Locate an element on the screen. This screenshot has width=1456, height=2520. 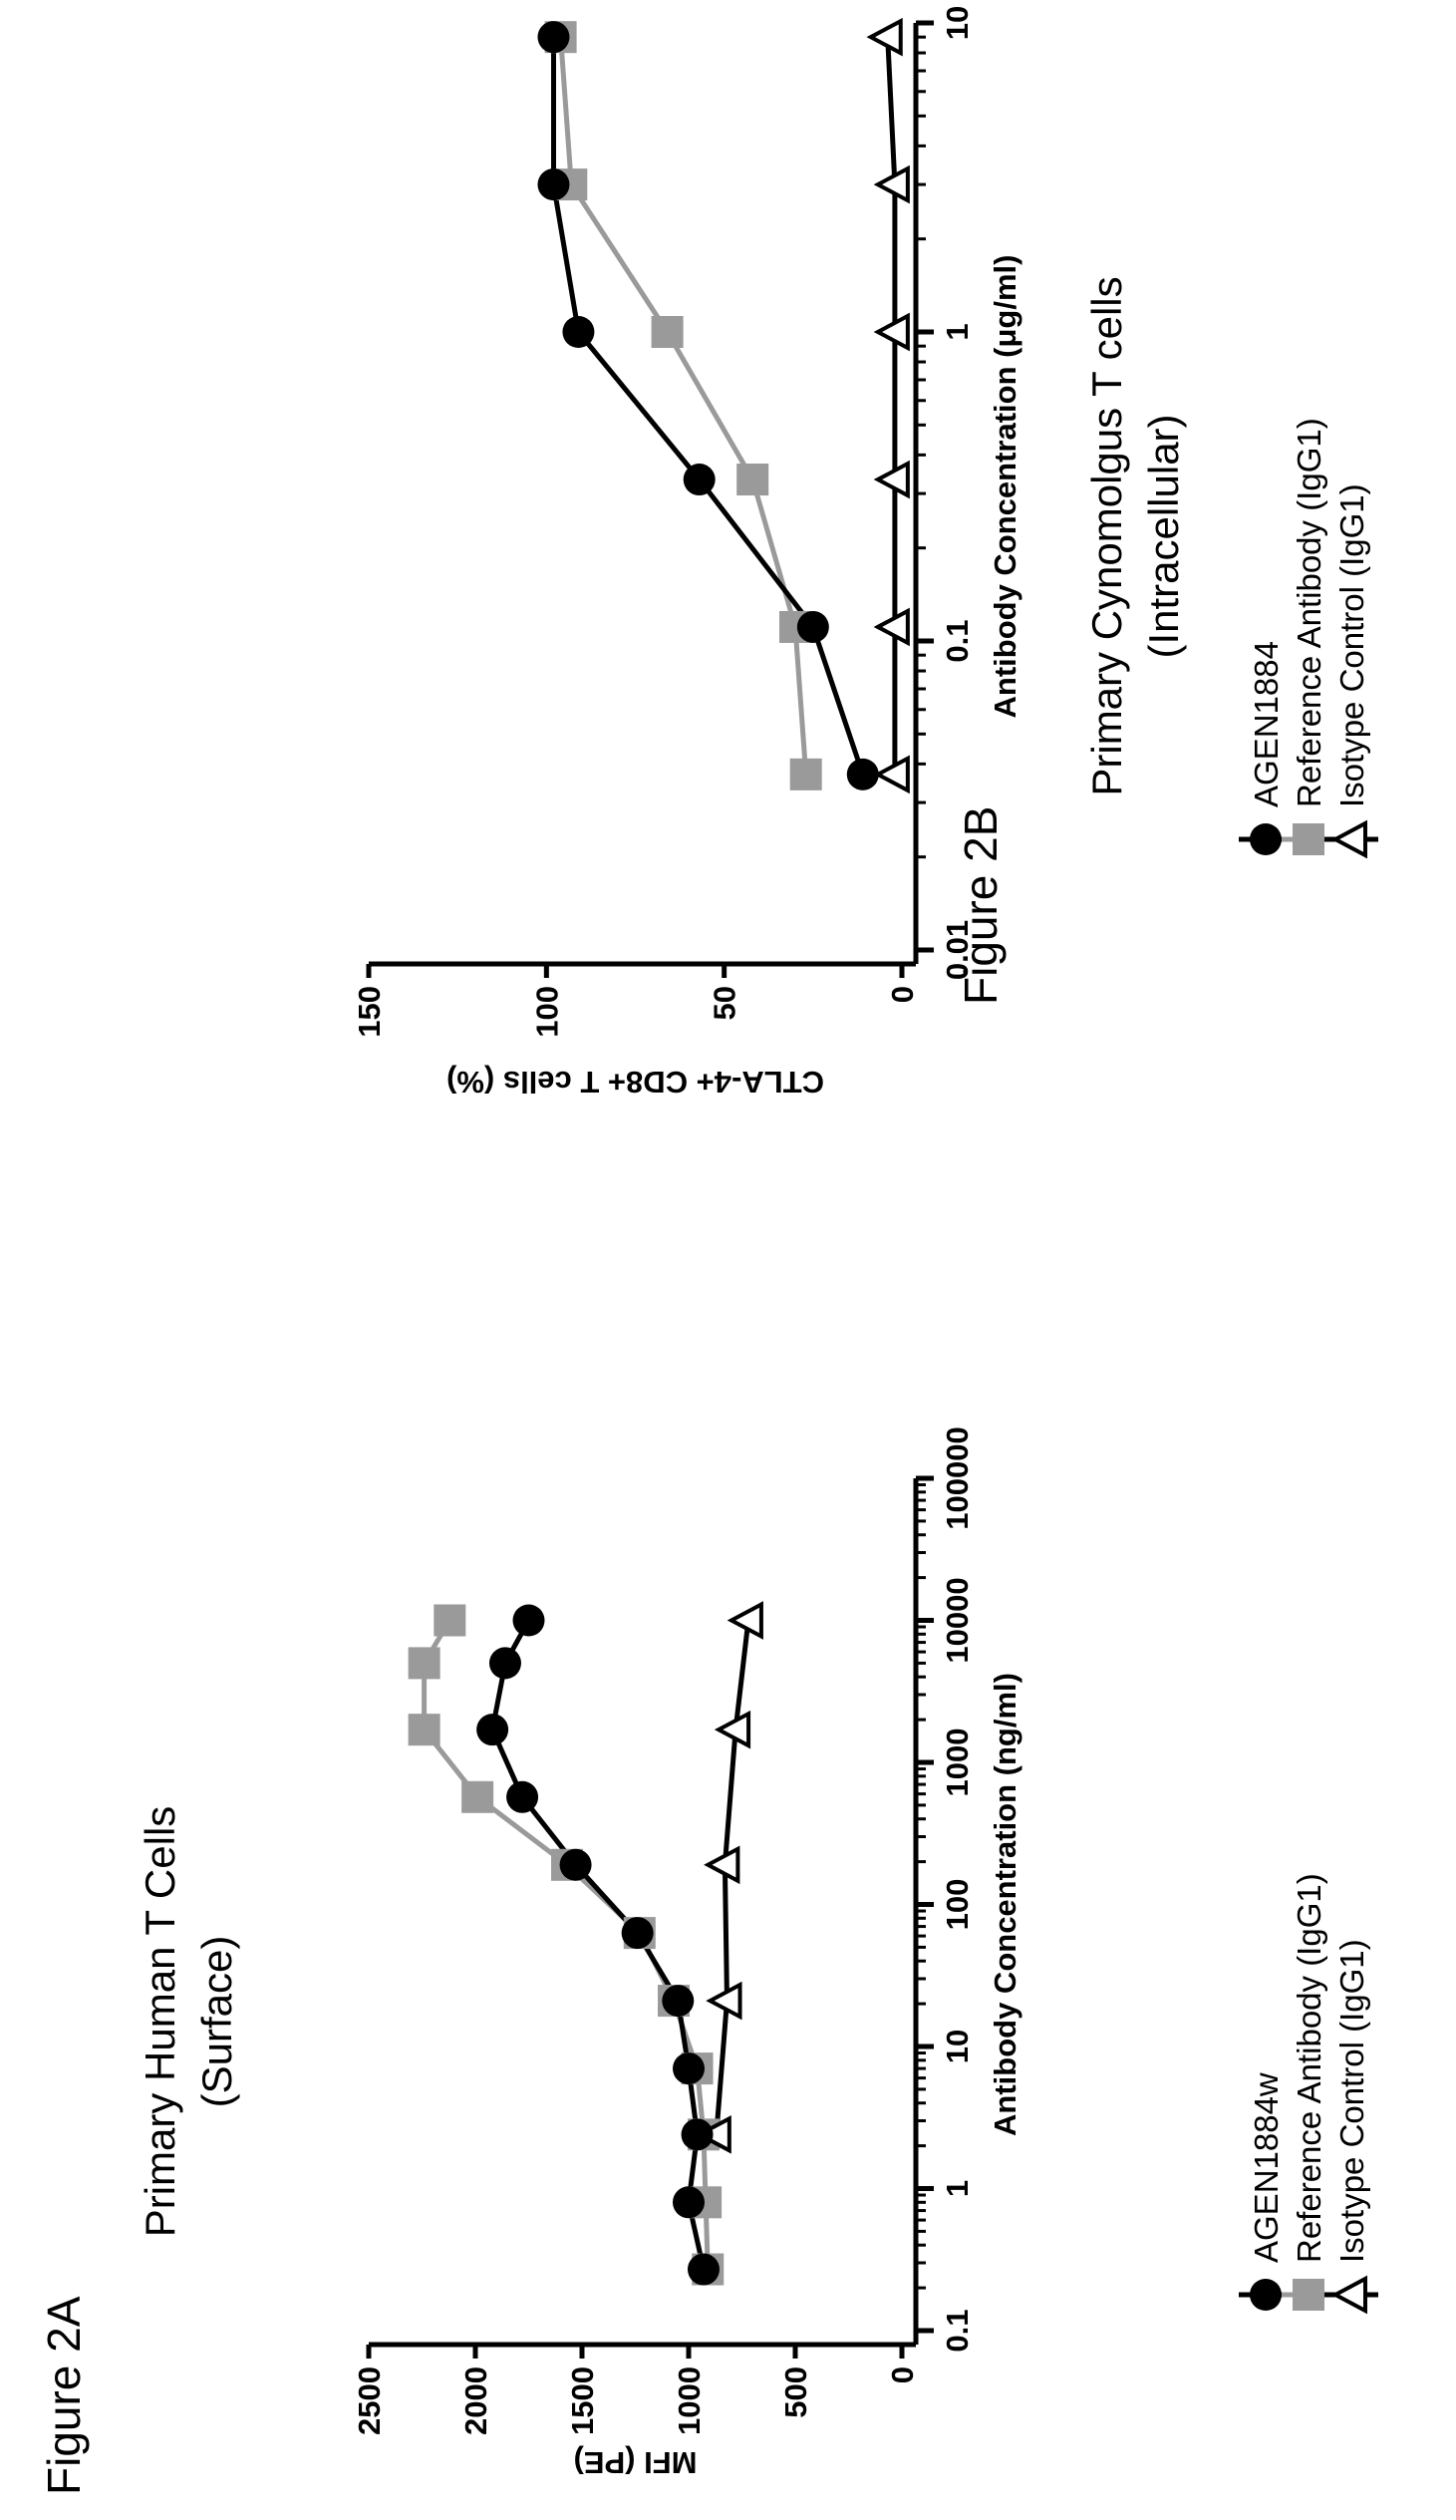
legend-2b-reference-label: Reference Antibody (IgG1) is located at coordinates (1309, 612).